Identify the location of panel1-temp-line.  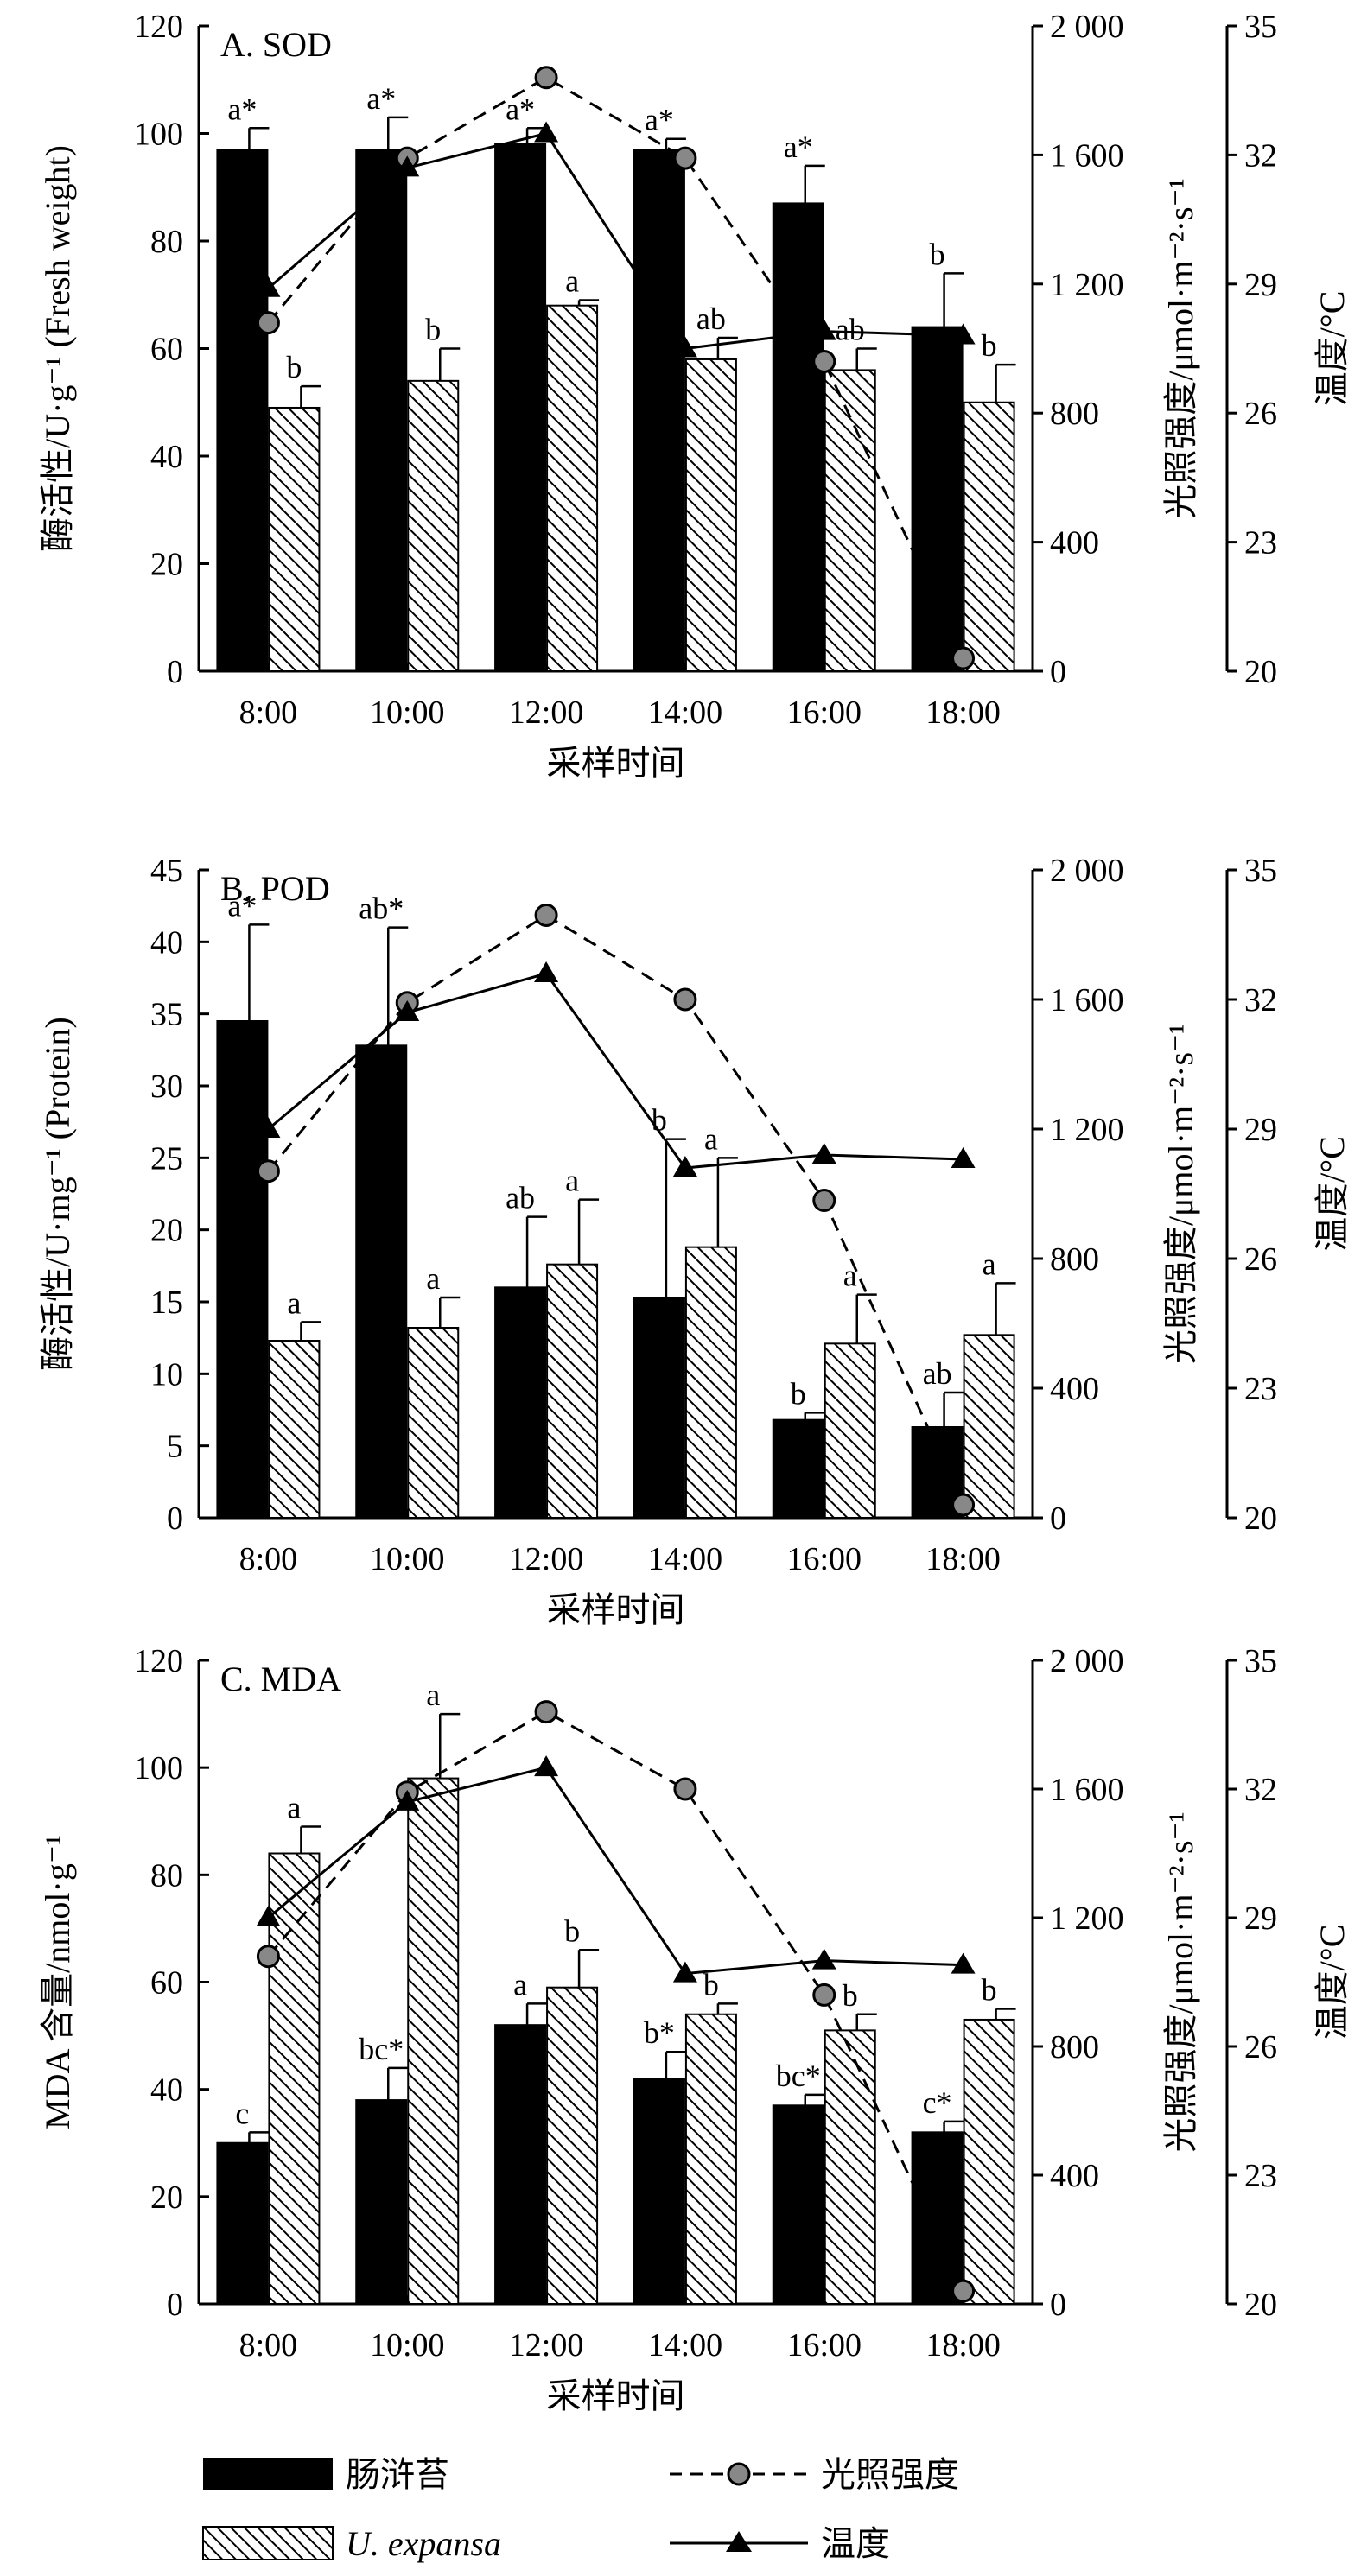
(615, 241).